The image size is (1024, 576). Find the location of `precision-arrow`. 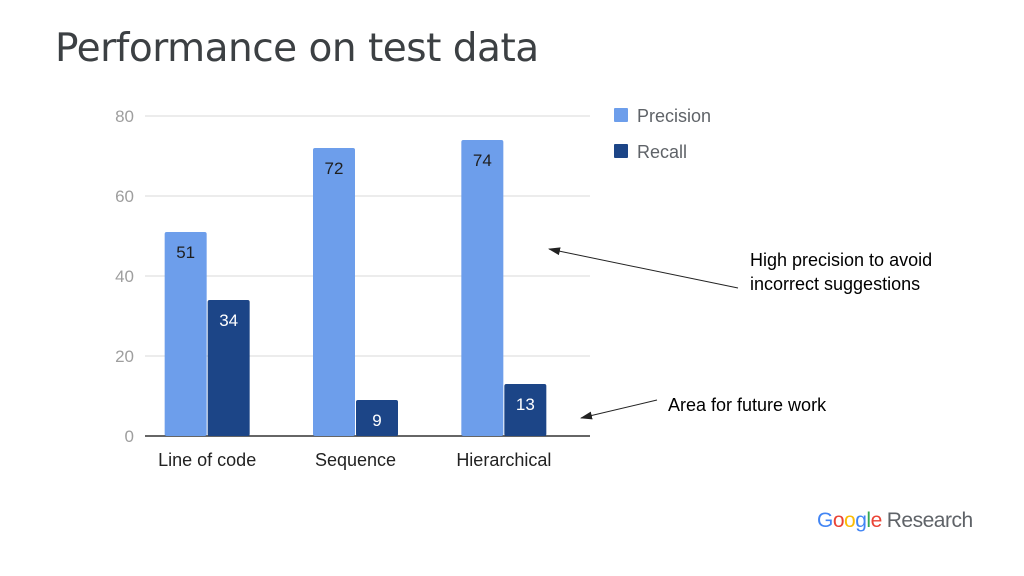

precision-arrow is located at coordinates (643, 268).